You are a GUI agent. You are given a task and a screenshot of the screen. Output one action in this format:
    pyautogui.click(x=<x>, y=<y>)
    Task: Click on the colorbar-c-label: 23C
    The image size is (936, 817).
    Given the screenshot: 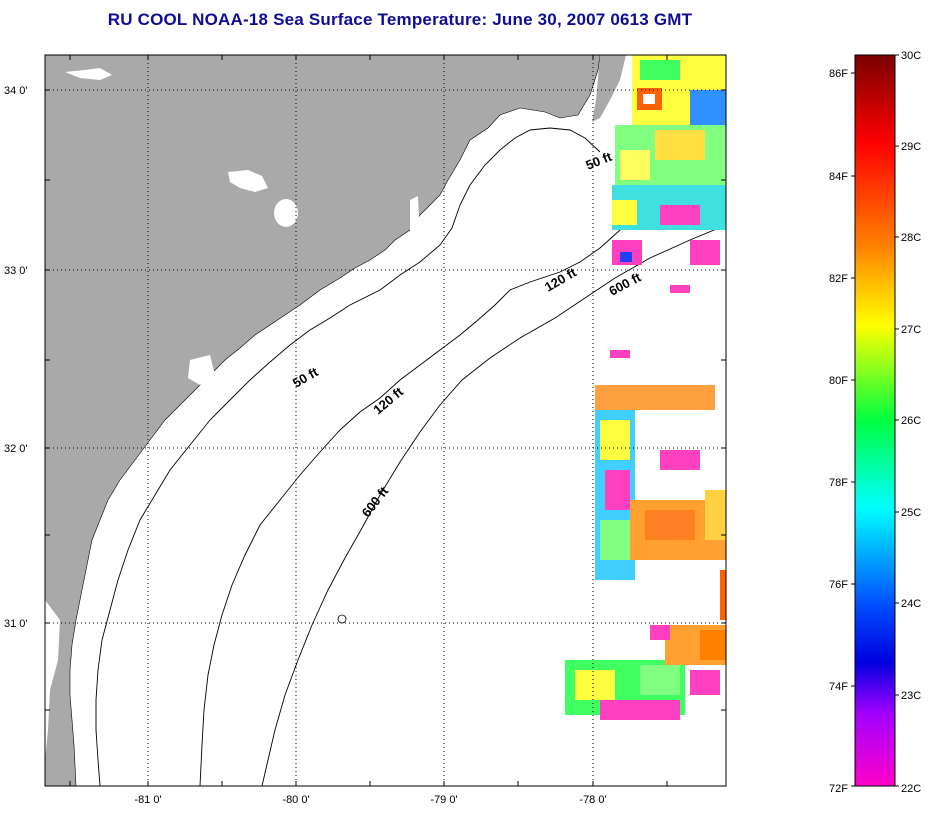 What is the action you would take?
    pyautogui.click(x=911, y=696)
    